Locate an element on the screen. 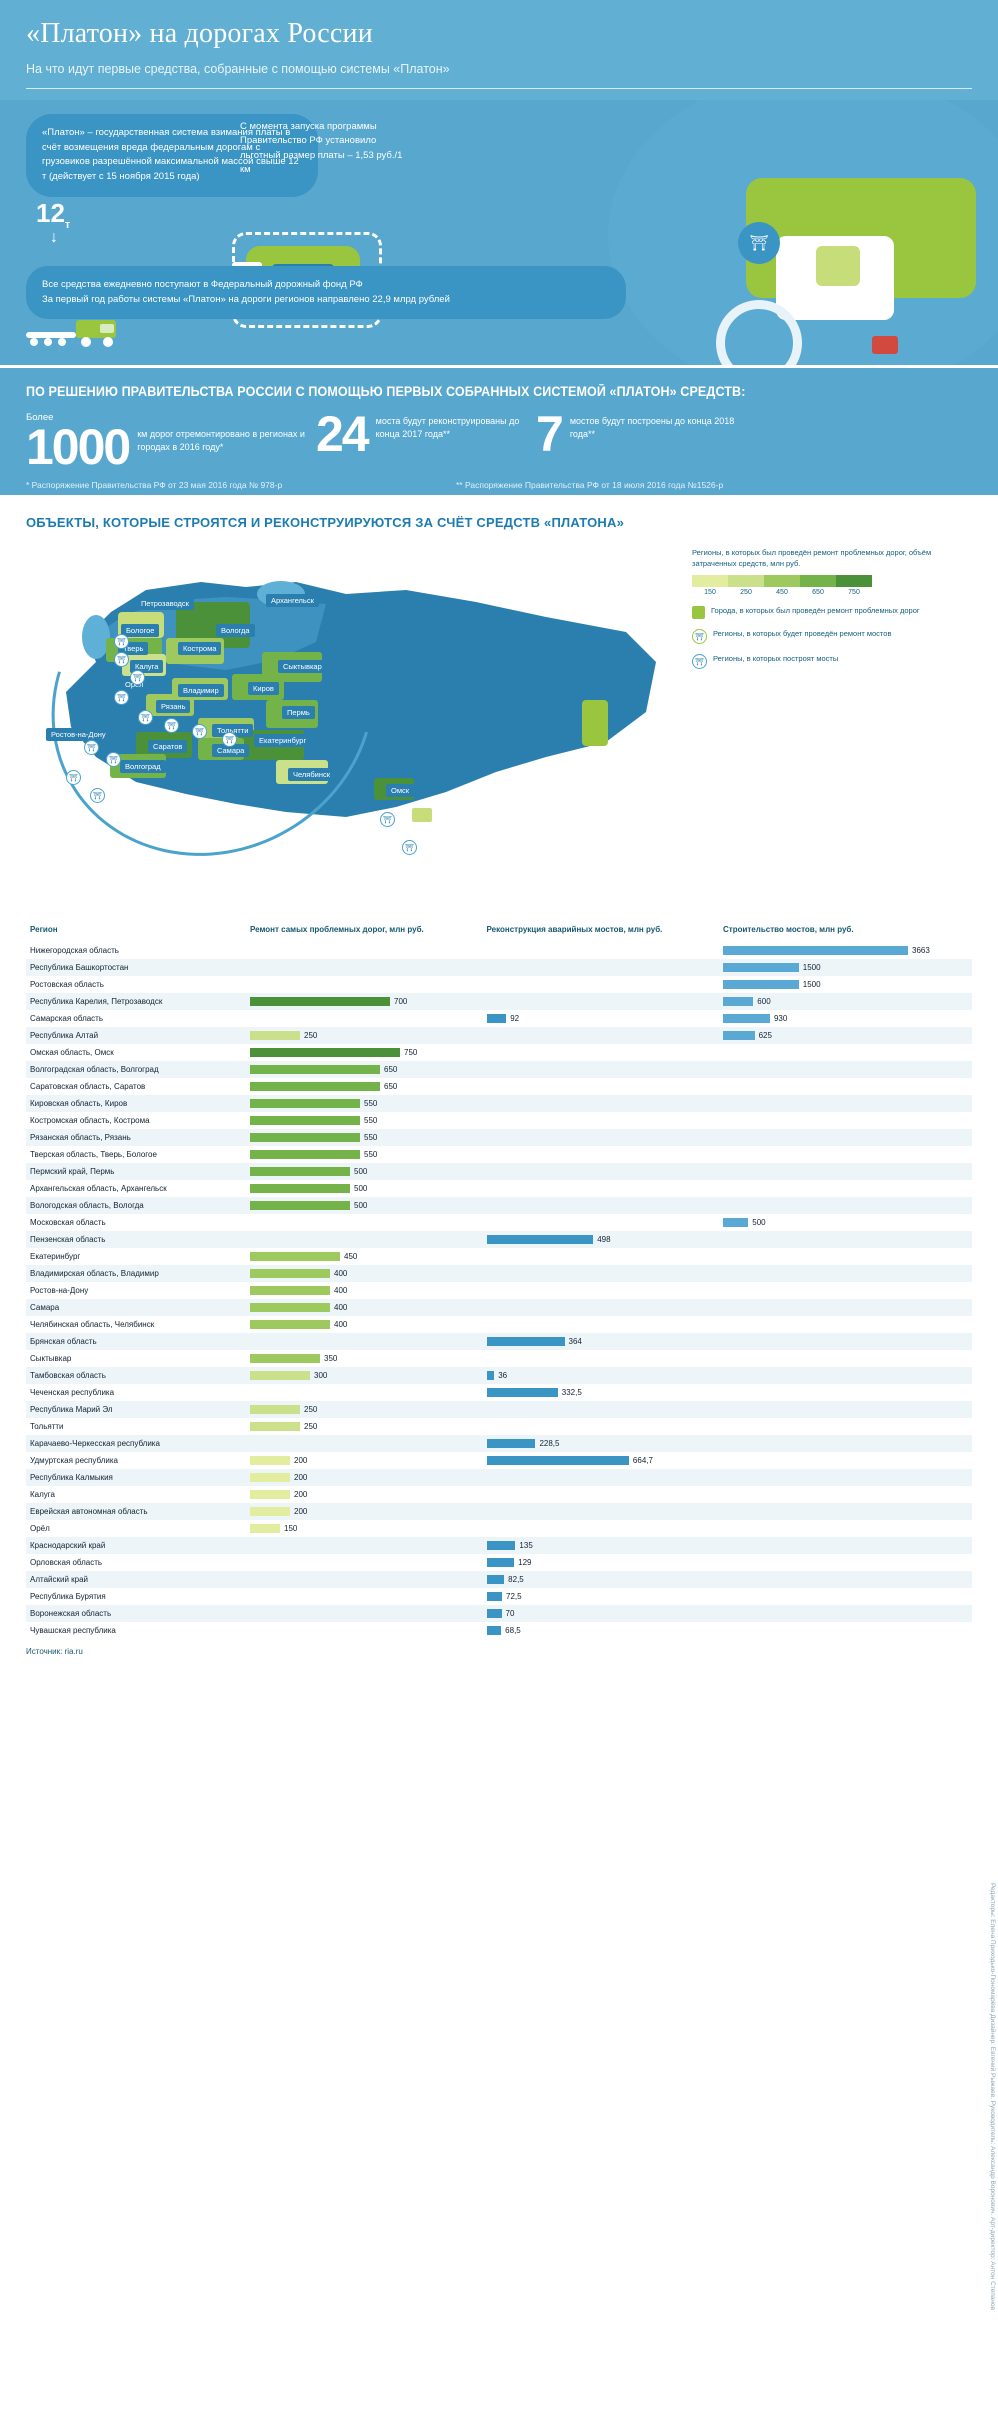  cell-region-name: Ростовская область is located at coordinates (67, 984).